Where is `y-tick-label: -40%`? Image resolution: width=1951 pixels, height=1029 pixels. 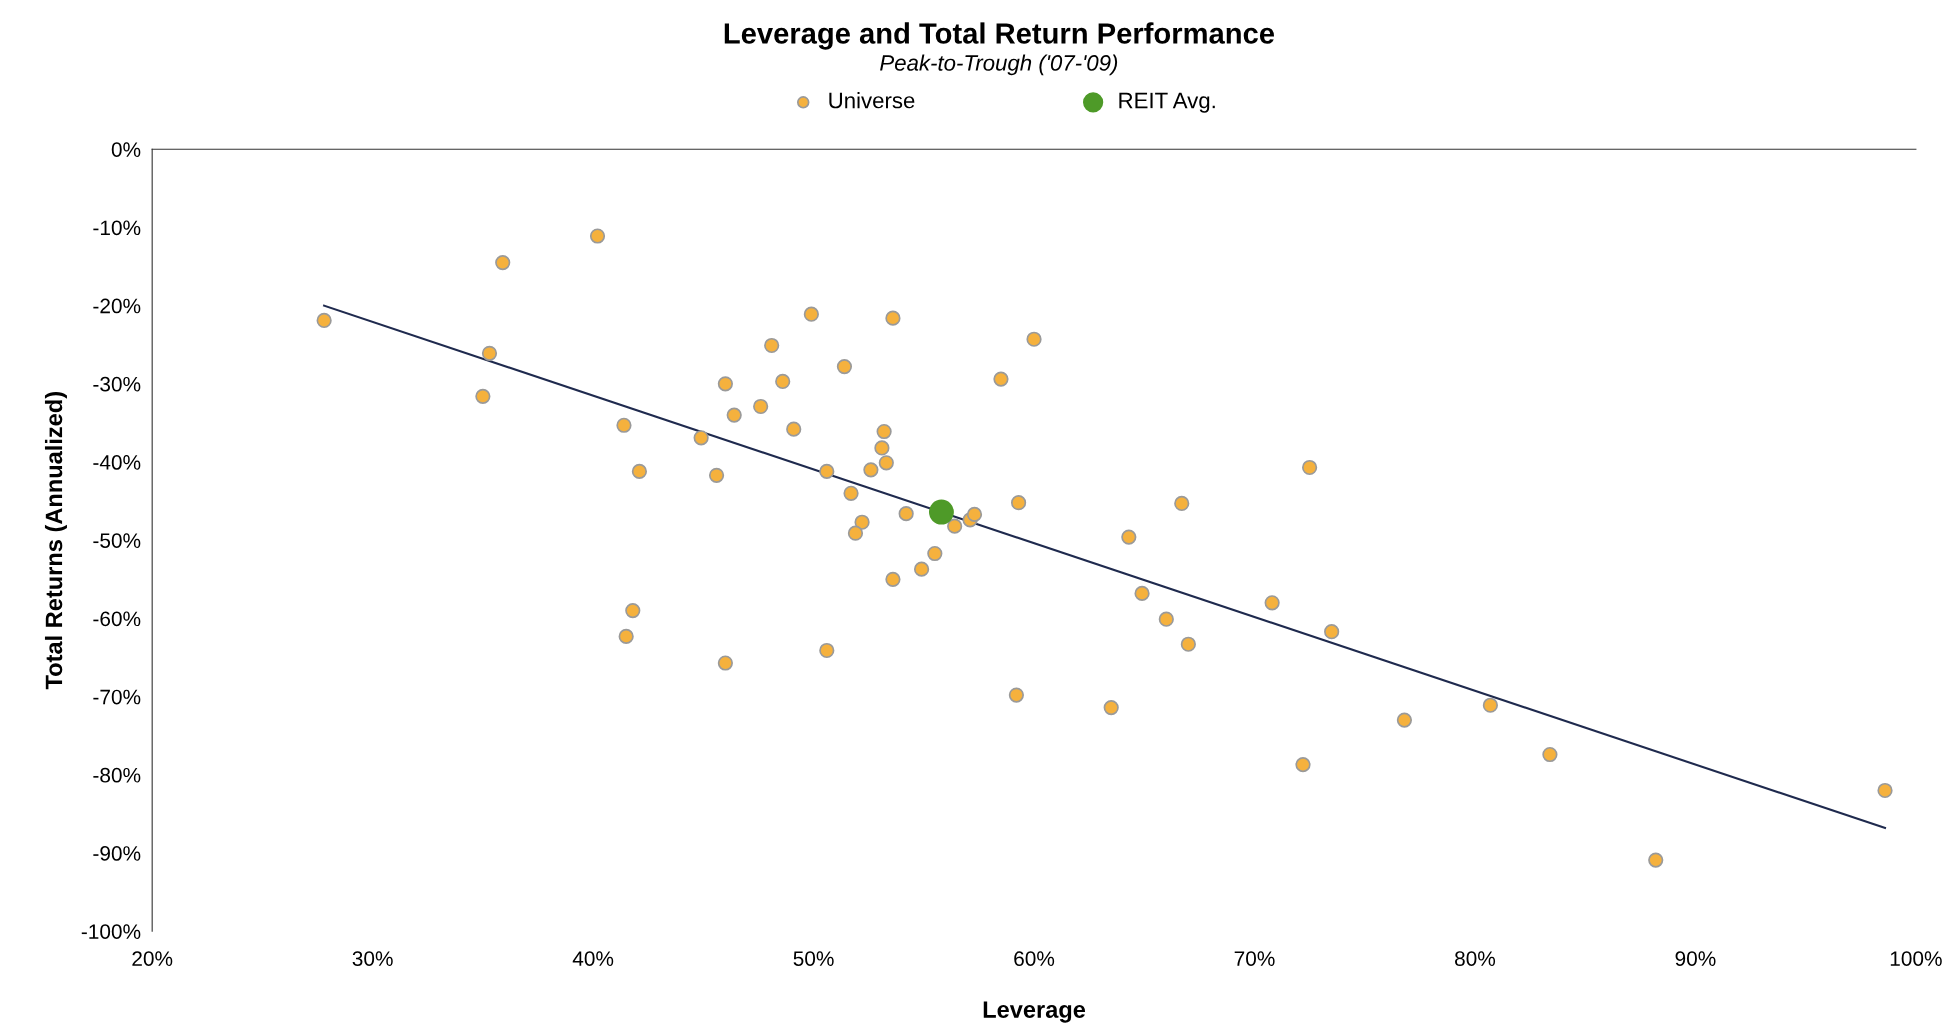 y-tick-label: -40% is located at coordinates (117, 462).